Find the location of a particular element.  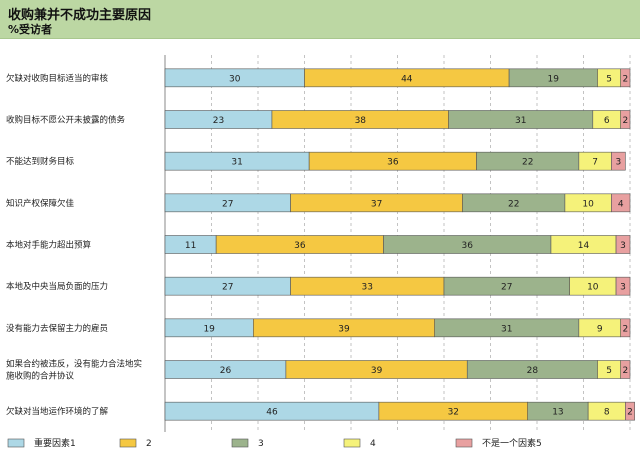

data-label: 9 is located at coordinates (600, 329).